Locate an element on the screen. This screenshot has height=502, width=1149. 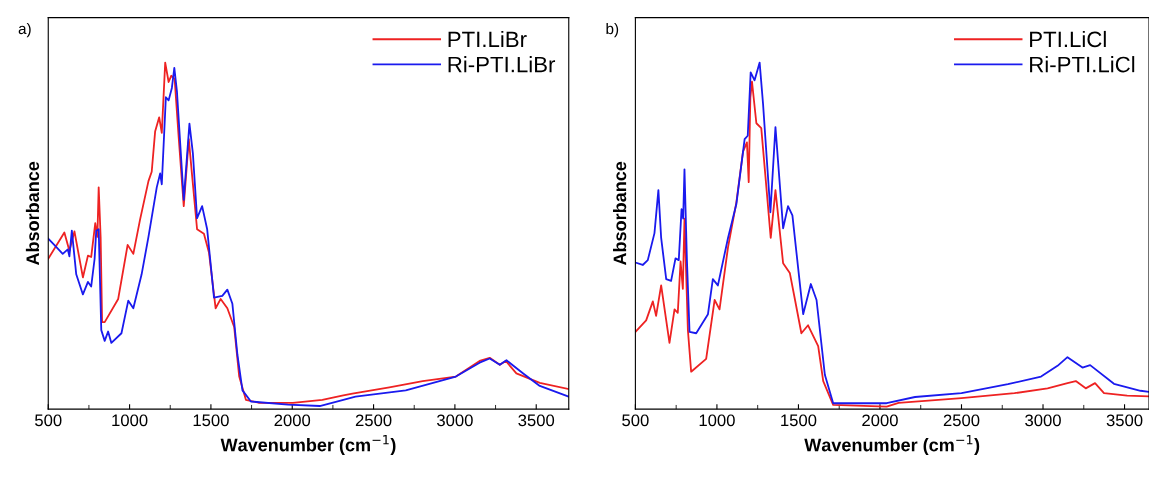
legend-label: PTI.LiBr is located at coordinates (487, 39).